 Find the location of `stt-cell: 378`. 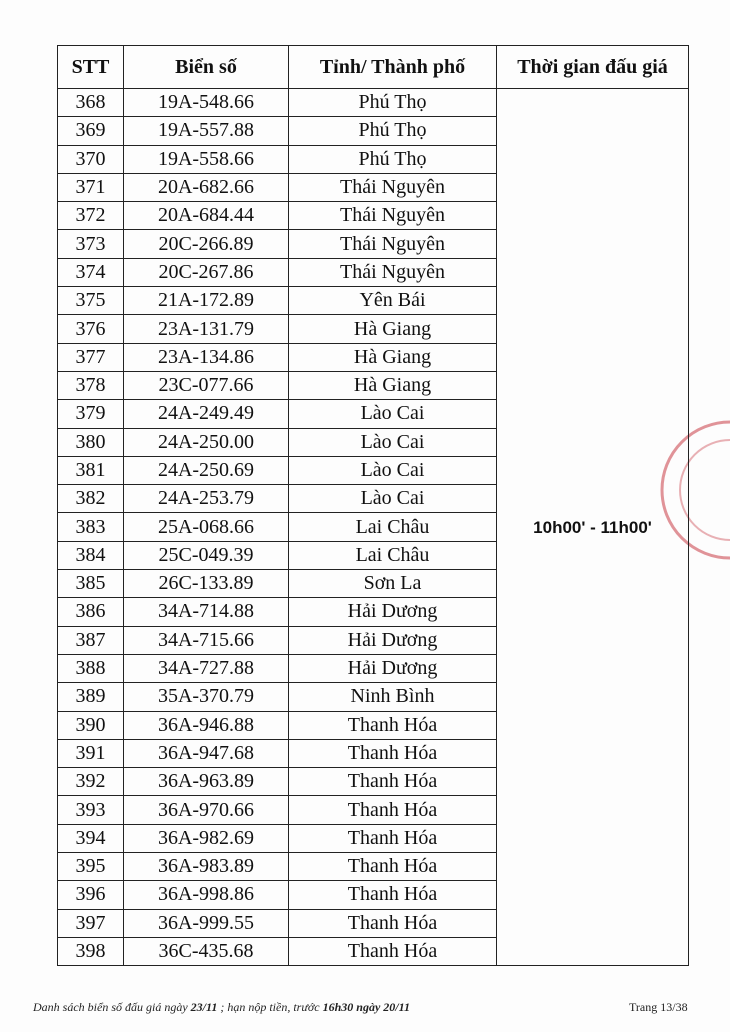

stt-cell: 378 is located at coordinates (90, 385).